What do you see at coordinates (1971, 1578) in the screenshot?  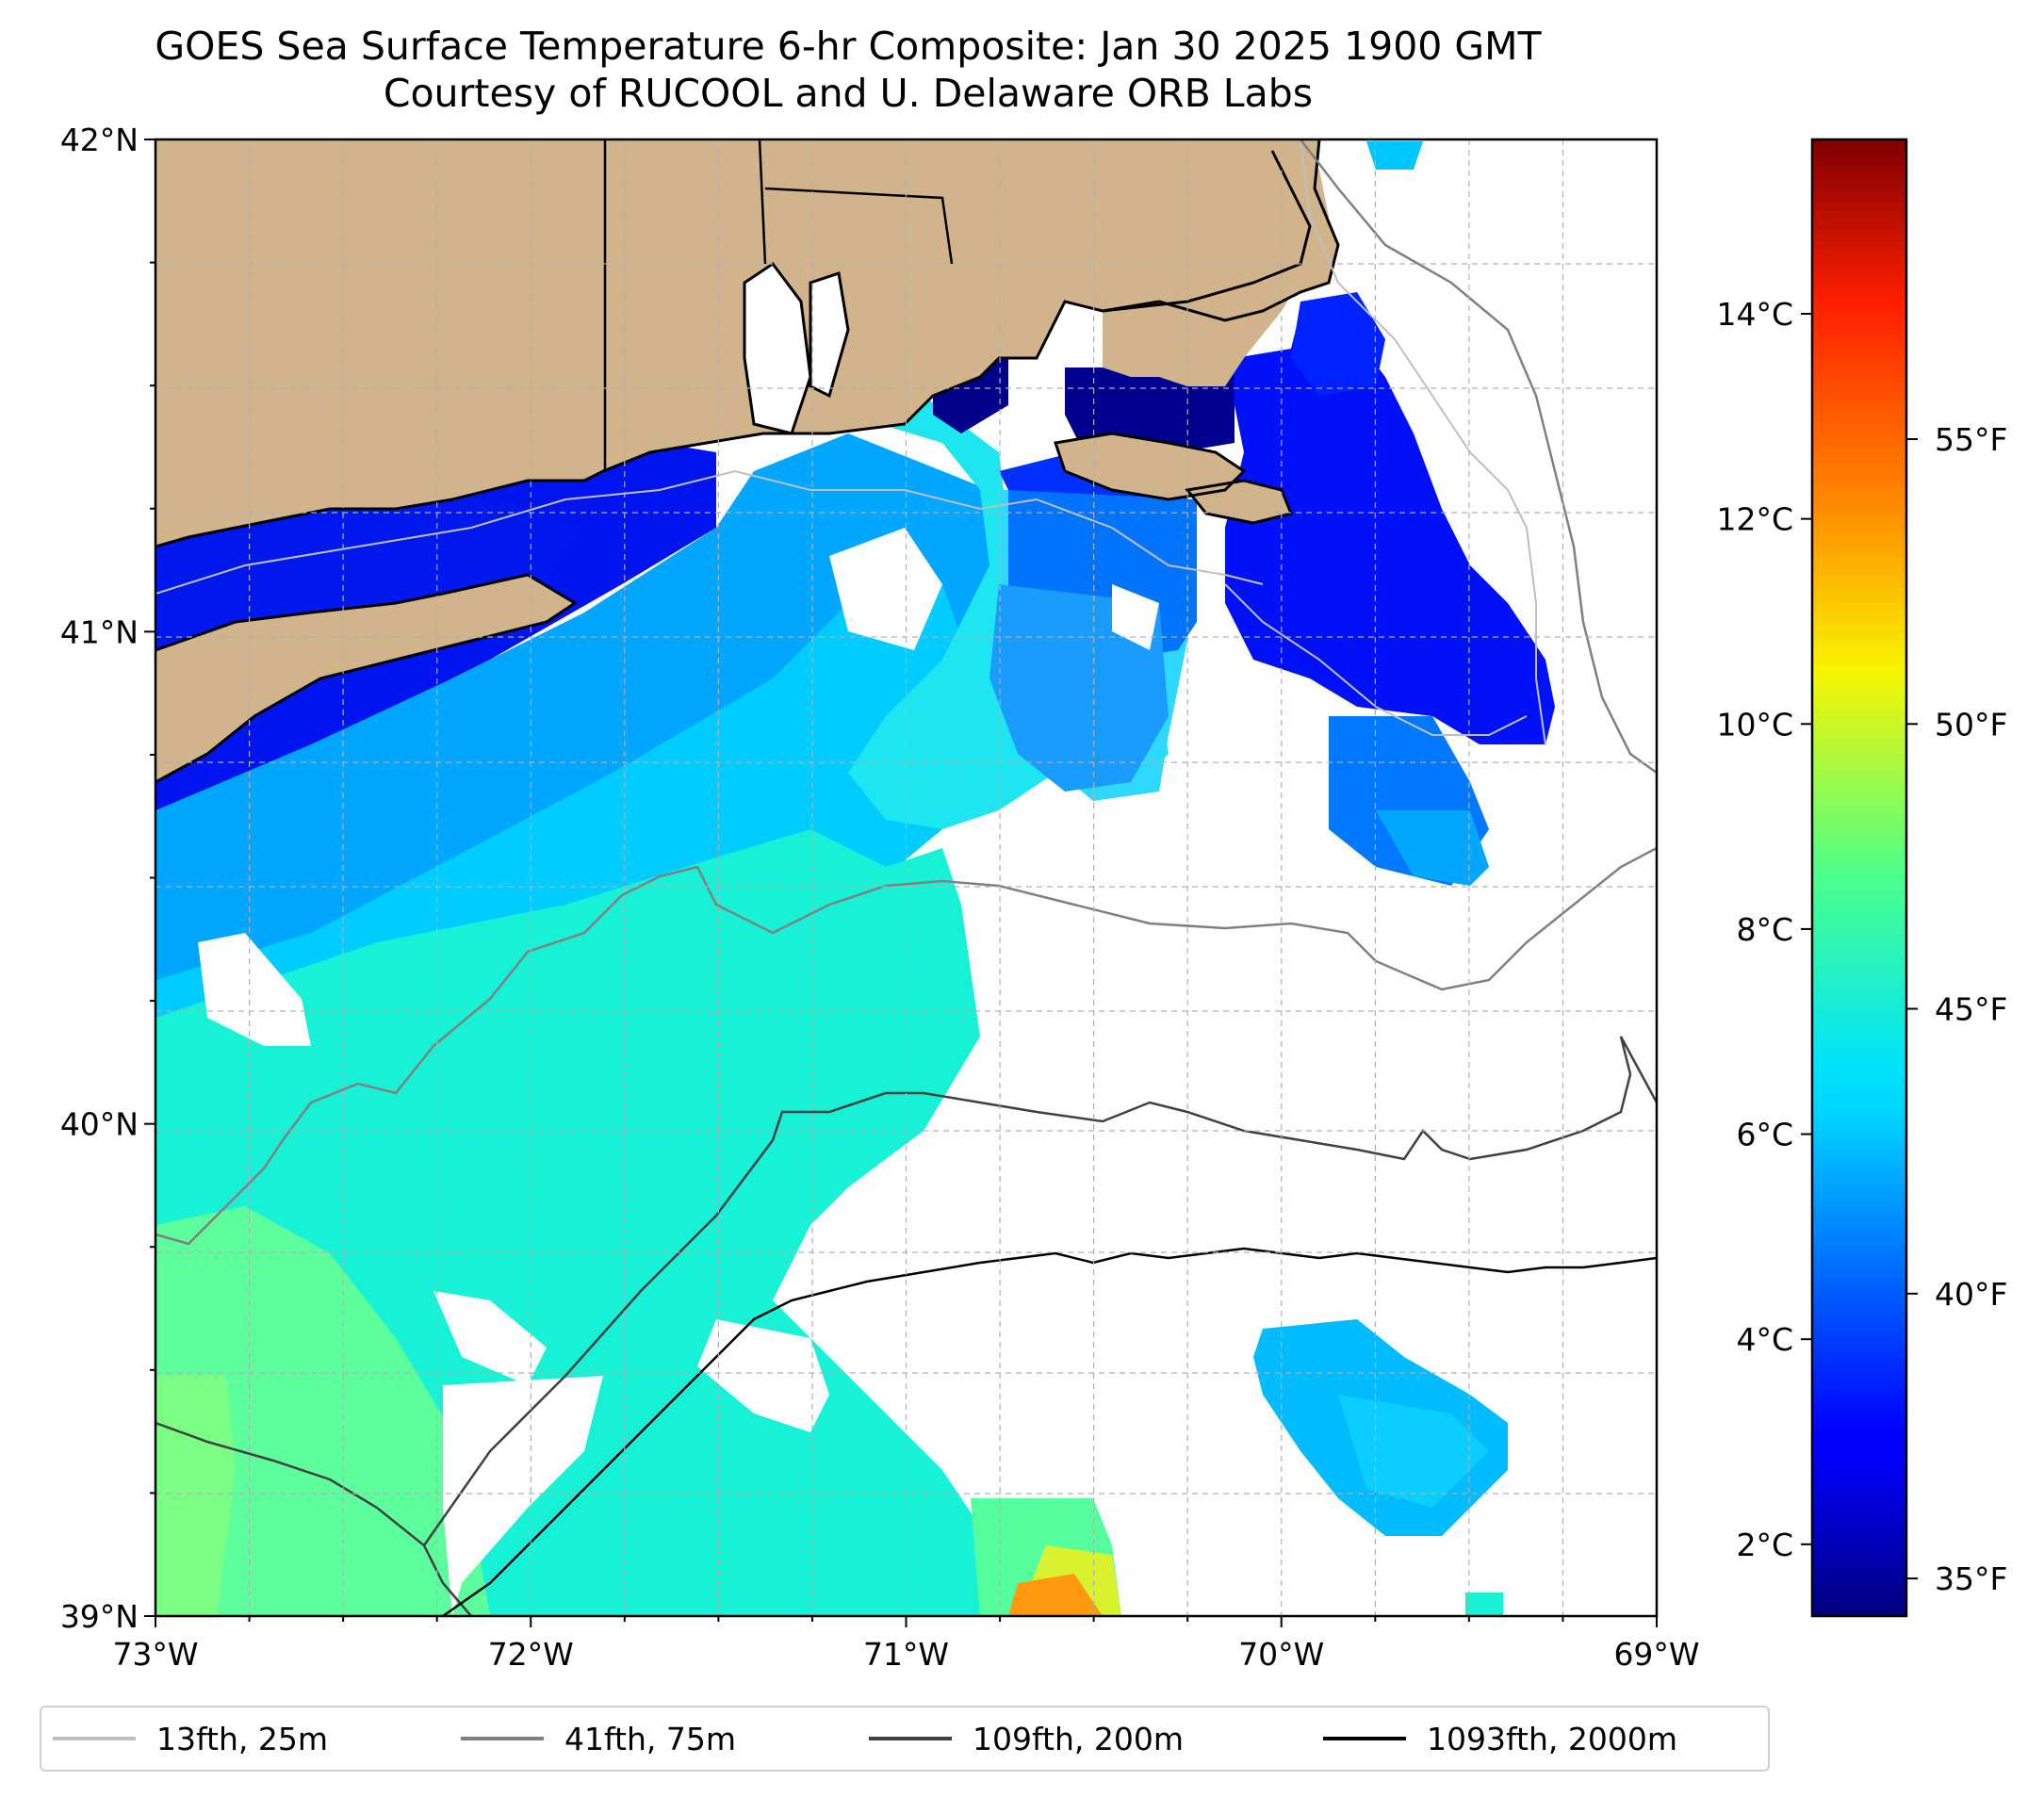 I see `cbar-f-label-0: 35°F` at bounding box center [1971, 1578].